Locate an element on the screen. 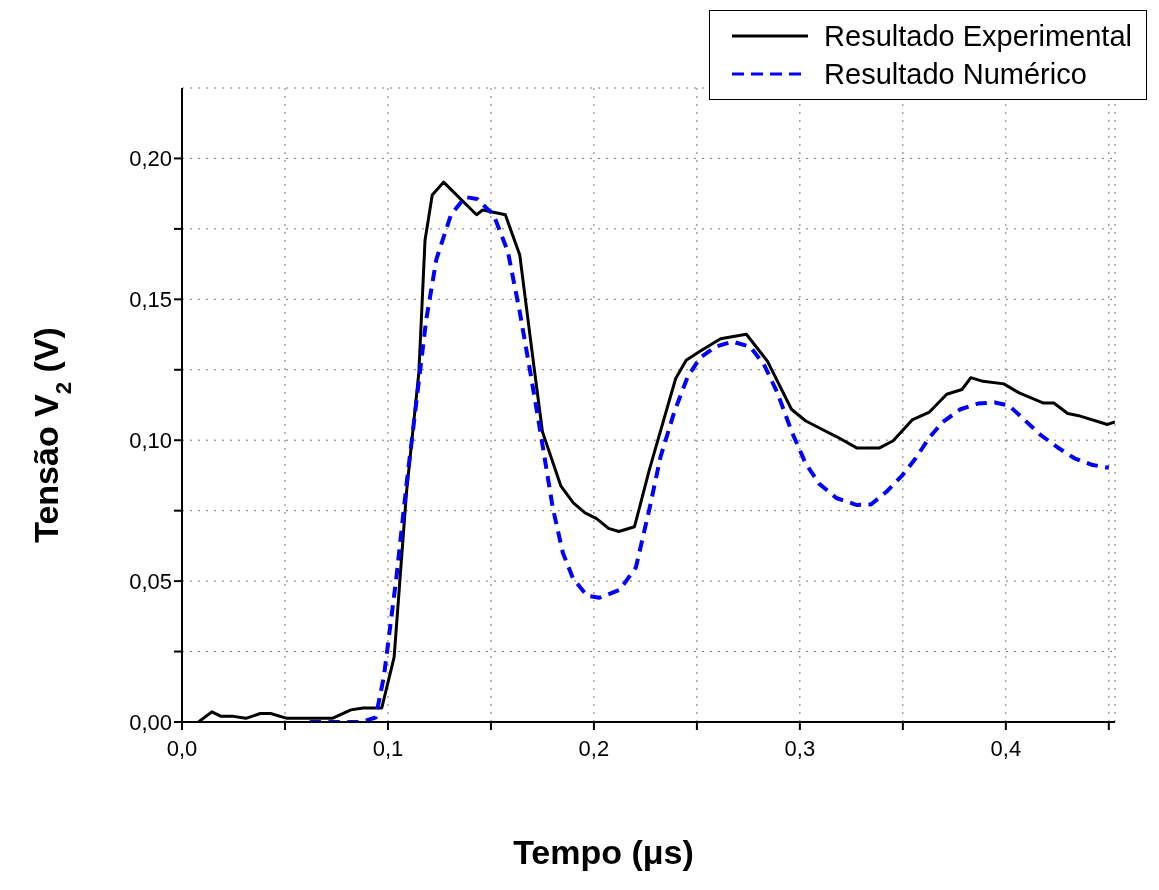 The image size is (1159, 890). y-tick-label: 0,05 is located at coordinates (150, 581).